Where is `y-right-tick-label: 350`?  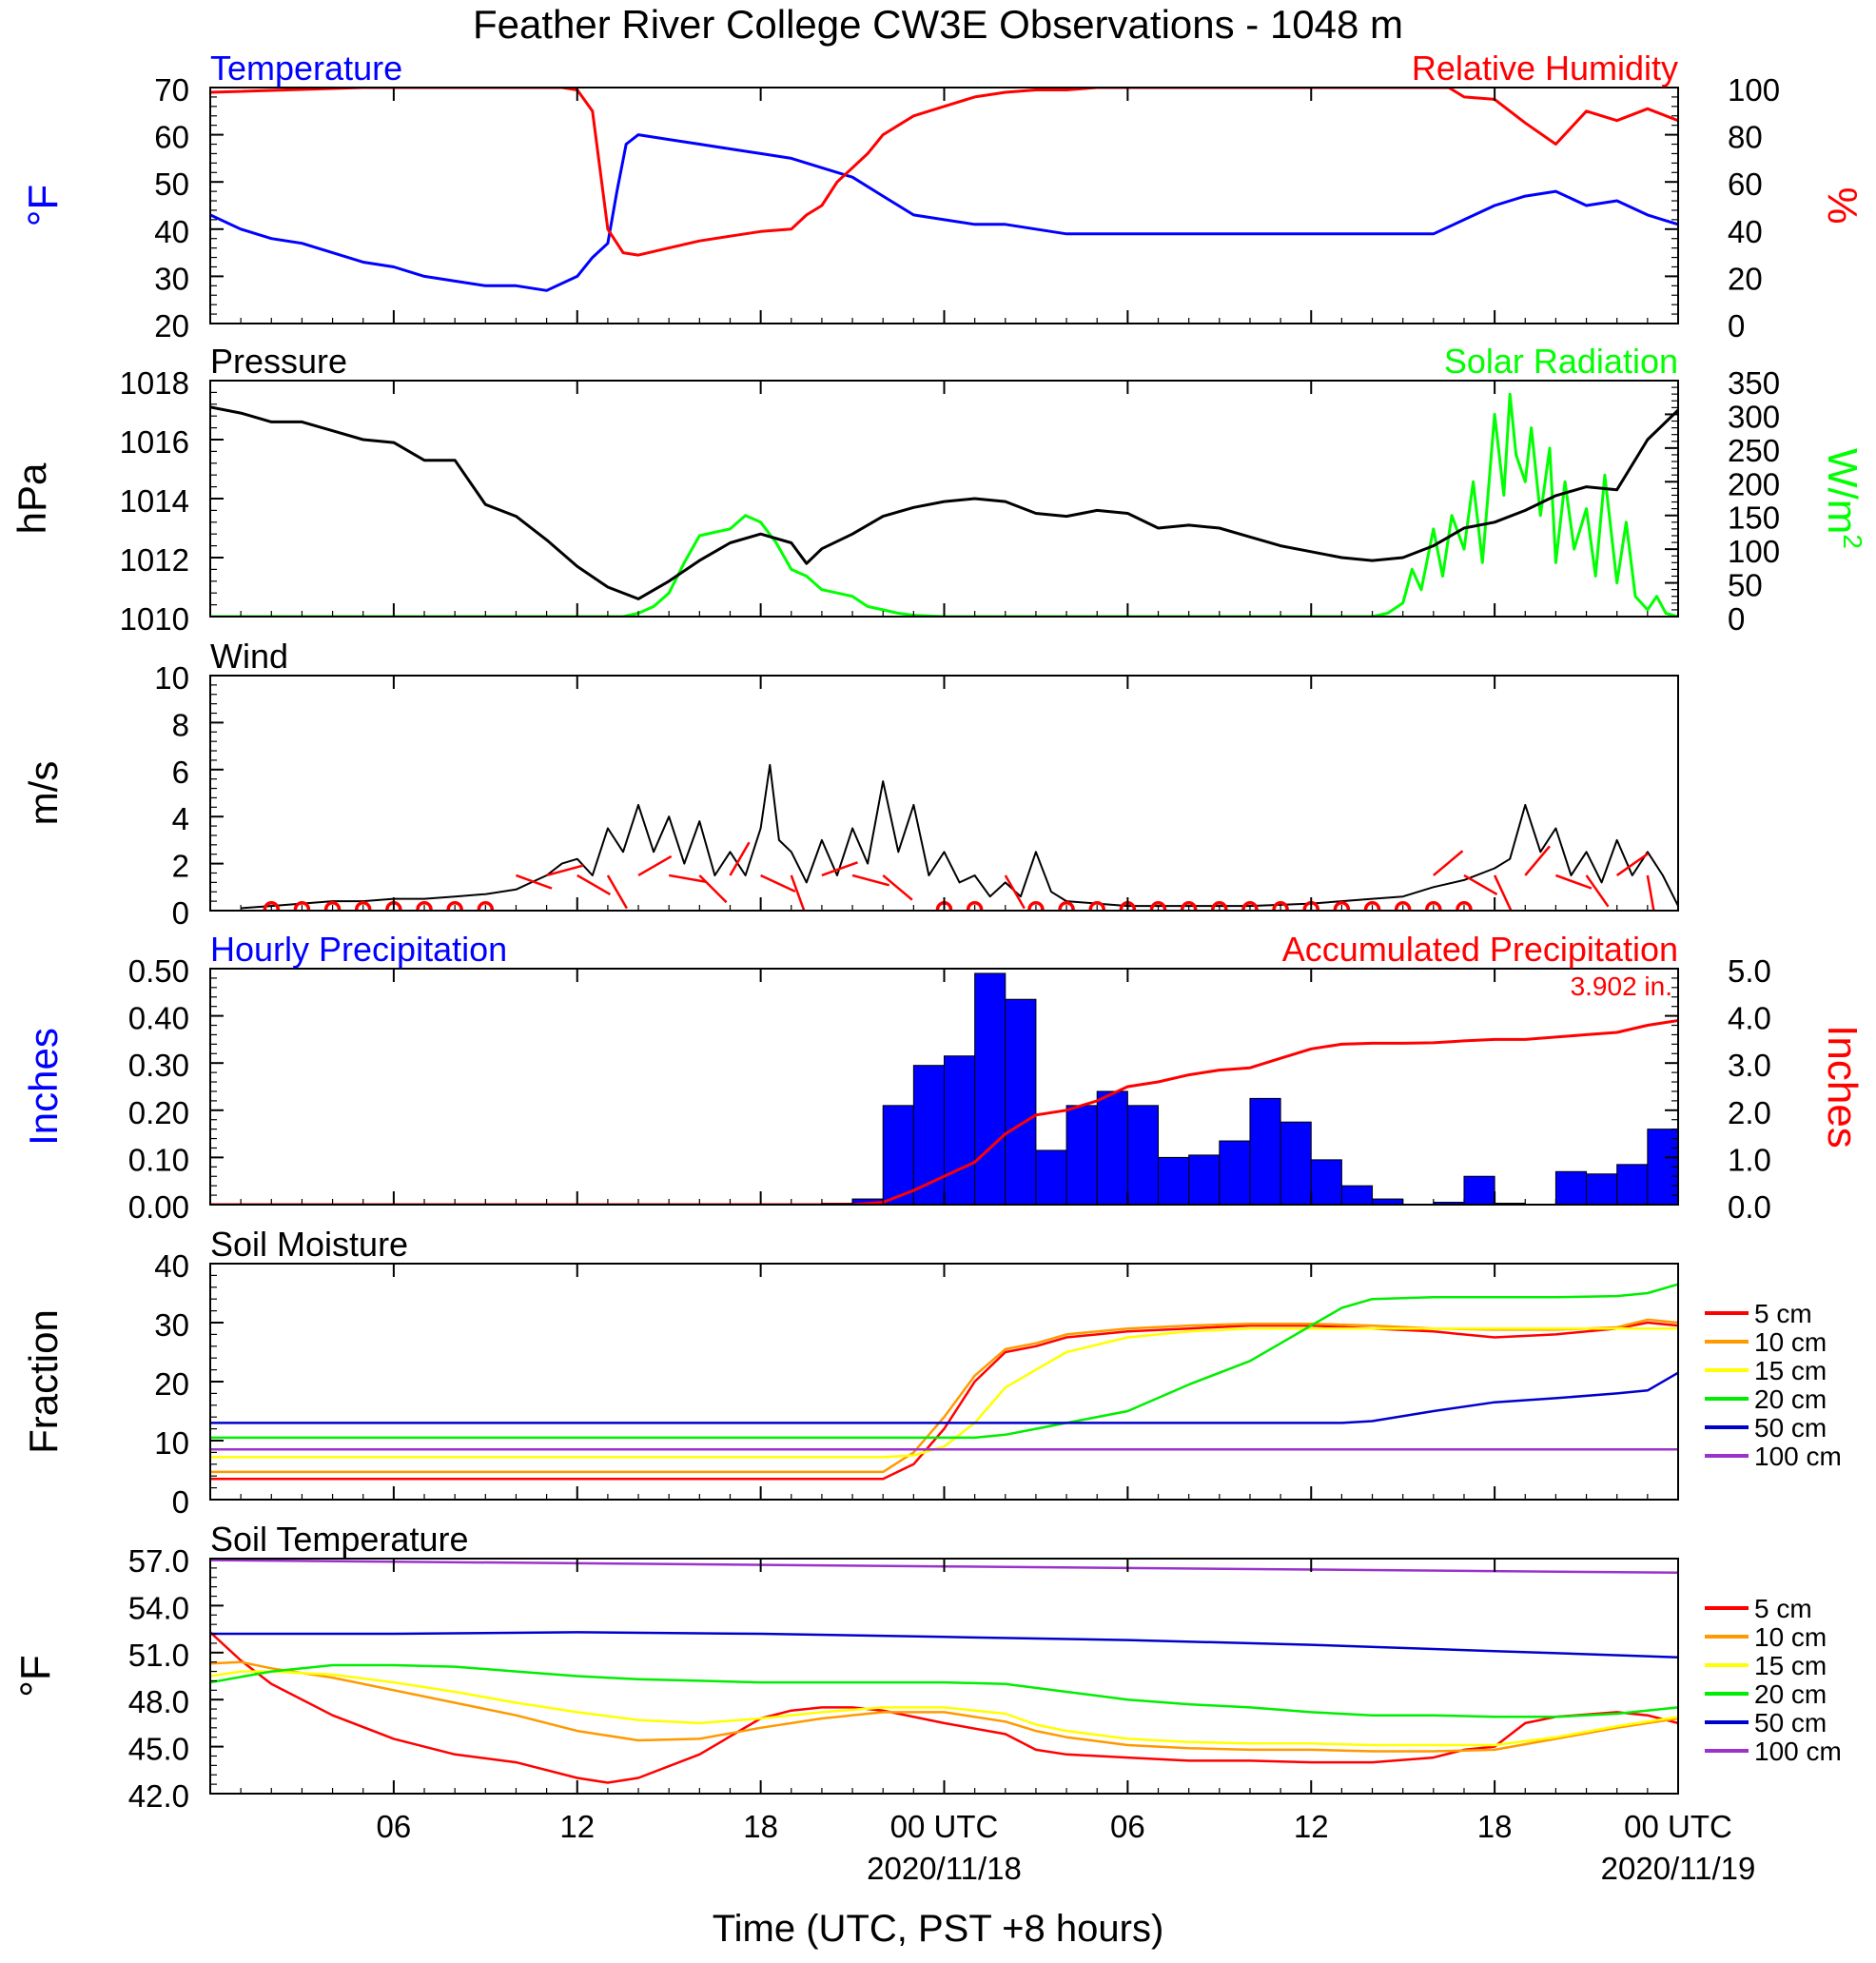 y-right-tick-label: 350 is located at coordinates (1754, 383).